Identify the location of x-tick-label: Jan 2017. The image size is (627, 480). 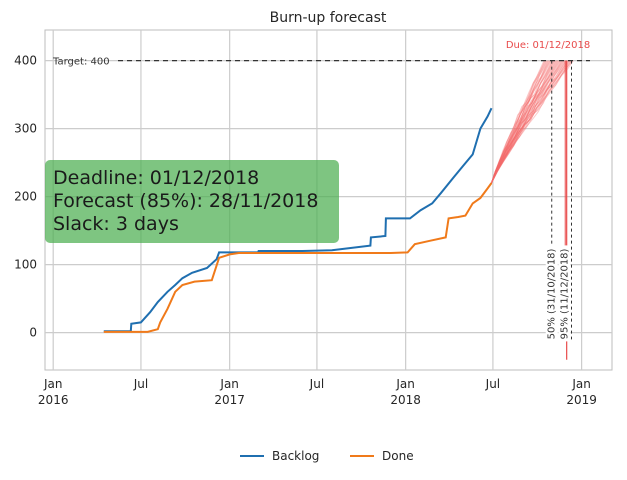
(229, 392).